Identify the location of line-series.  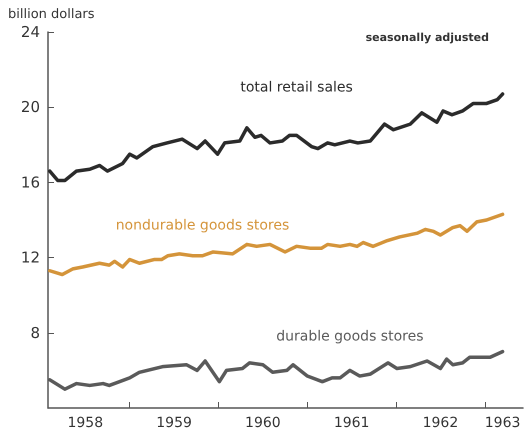
(276, 244).